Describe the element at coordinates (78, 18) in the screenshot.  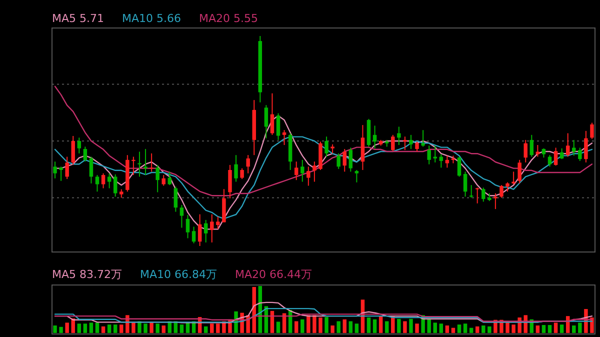
I see `text: MA5 5.71` at that location.